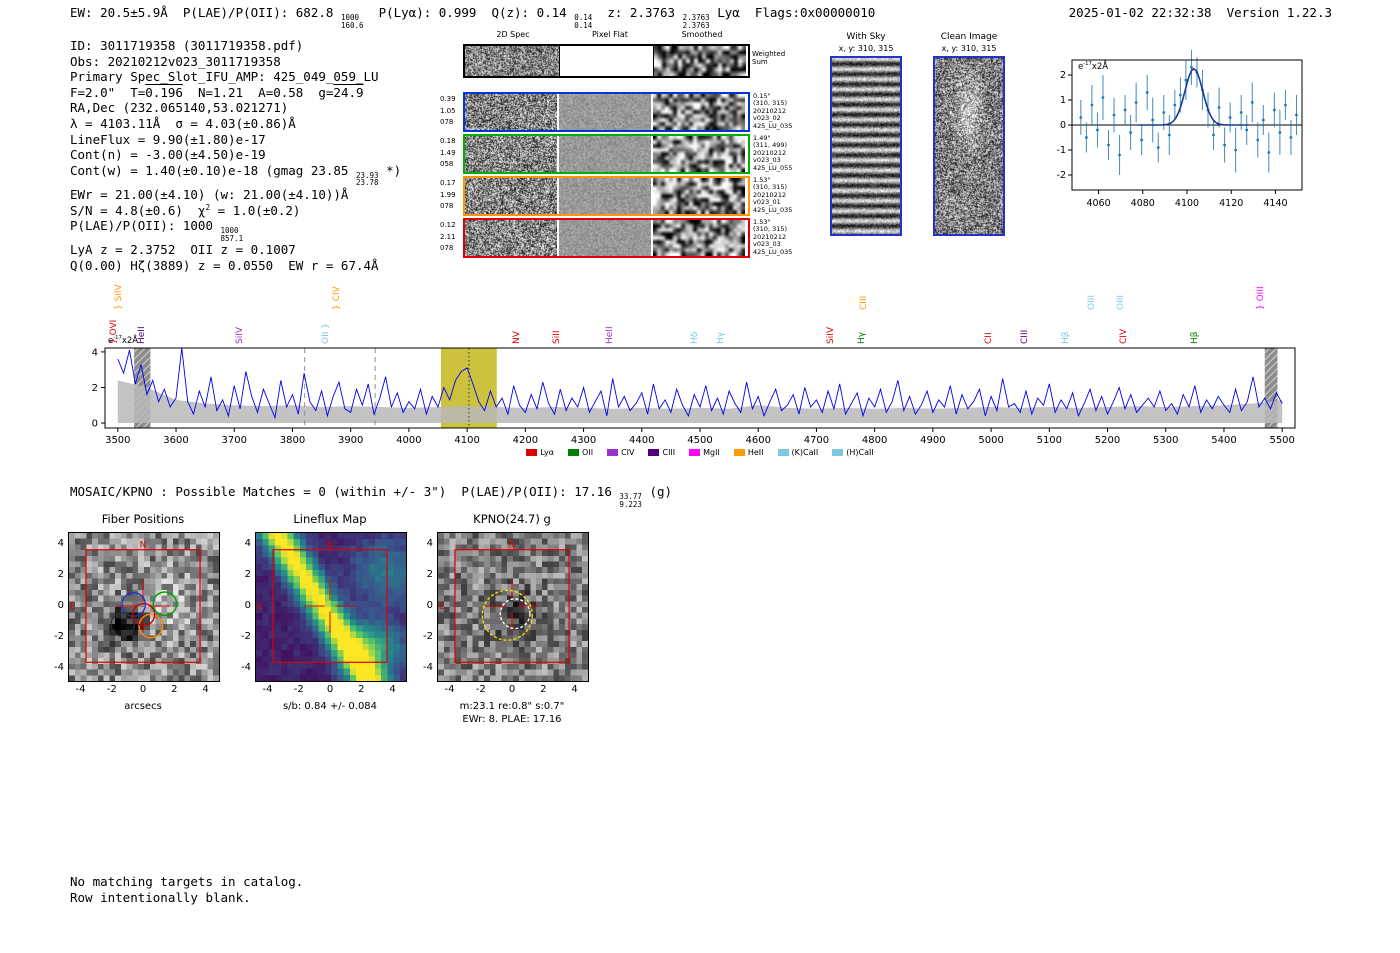 Image resolution: width=1400 pixels, height=953 pixels. Describe the element at coordinates (183, 123) in the screenshot. I see `info-line: λ = 4103.11Å σ = 4.03(±0.86)Å` at that location.